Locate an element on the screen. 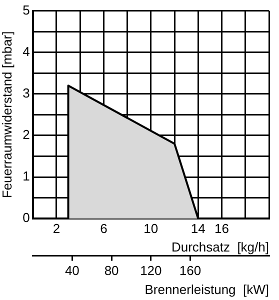 This screenshot has height=300, width=279. x-tick-label: 16 is located at coordinates (221, 228).